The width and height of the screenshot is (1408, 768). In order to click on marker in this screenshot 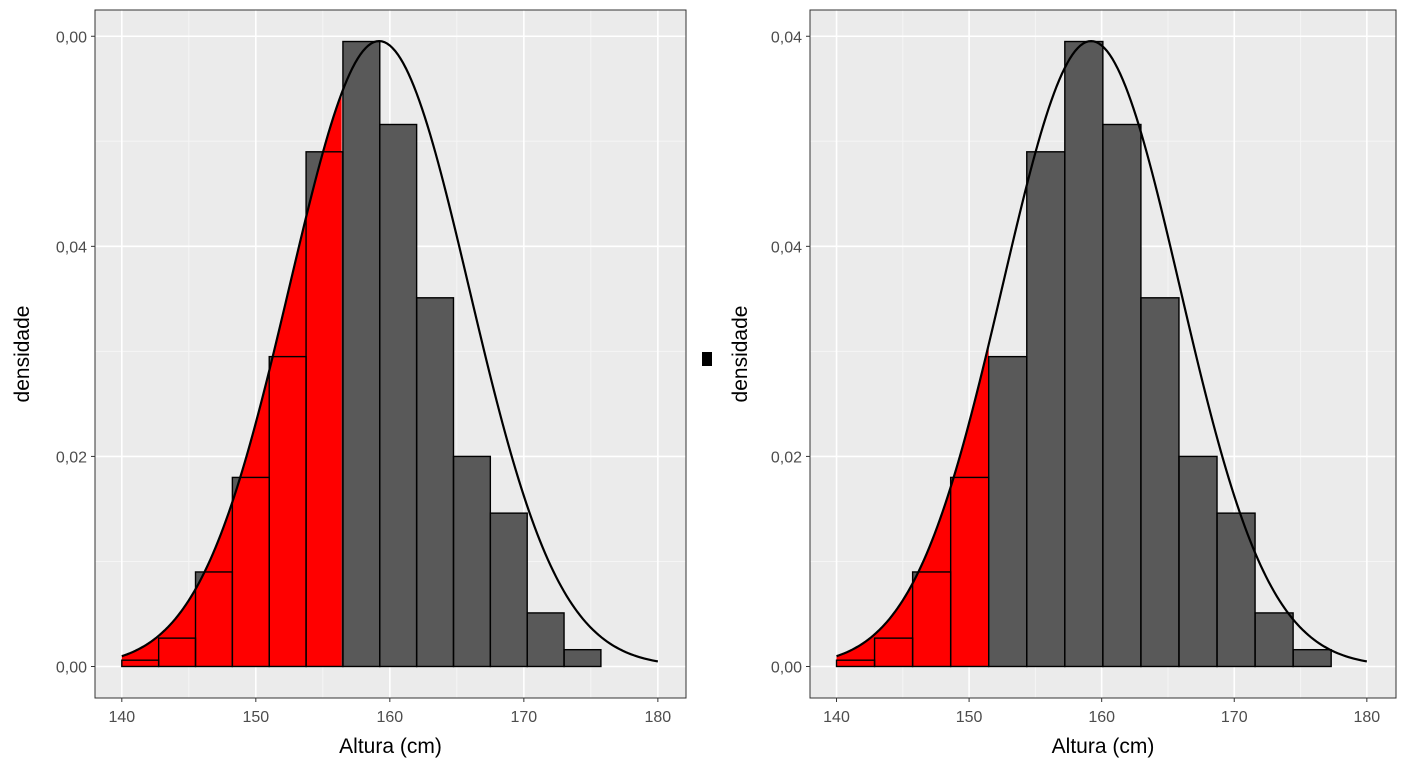, I will do `click(707, 359)`.